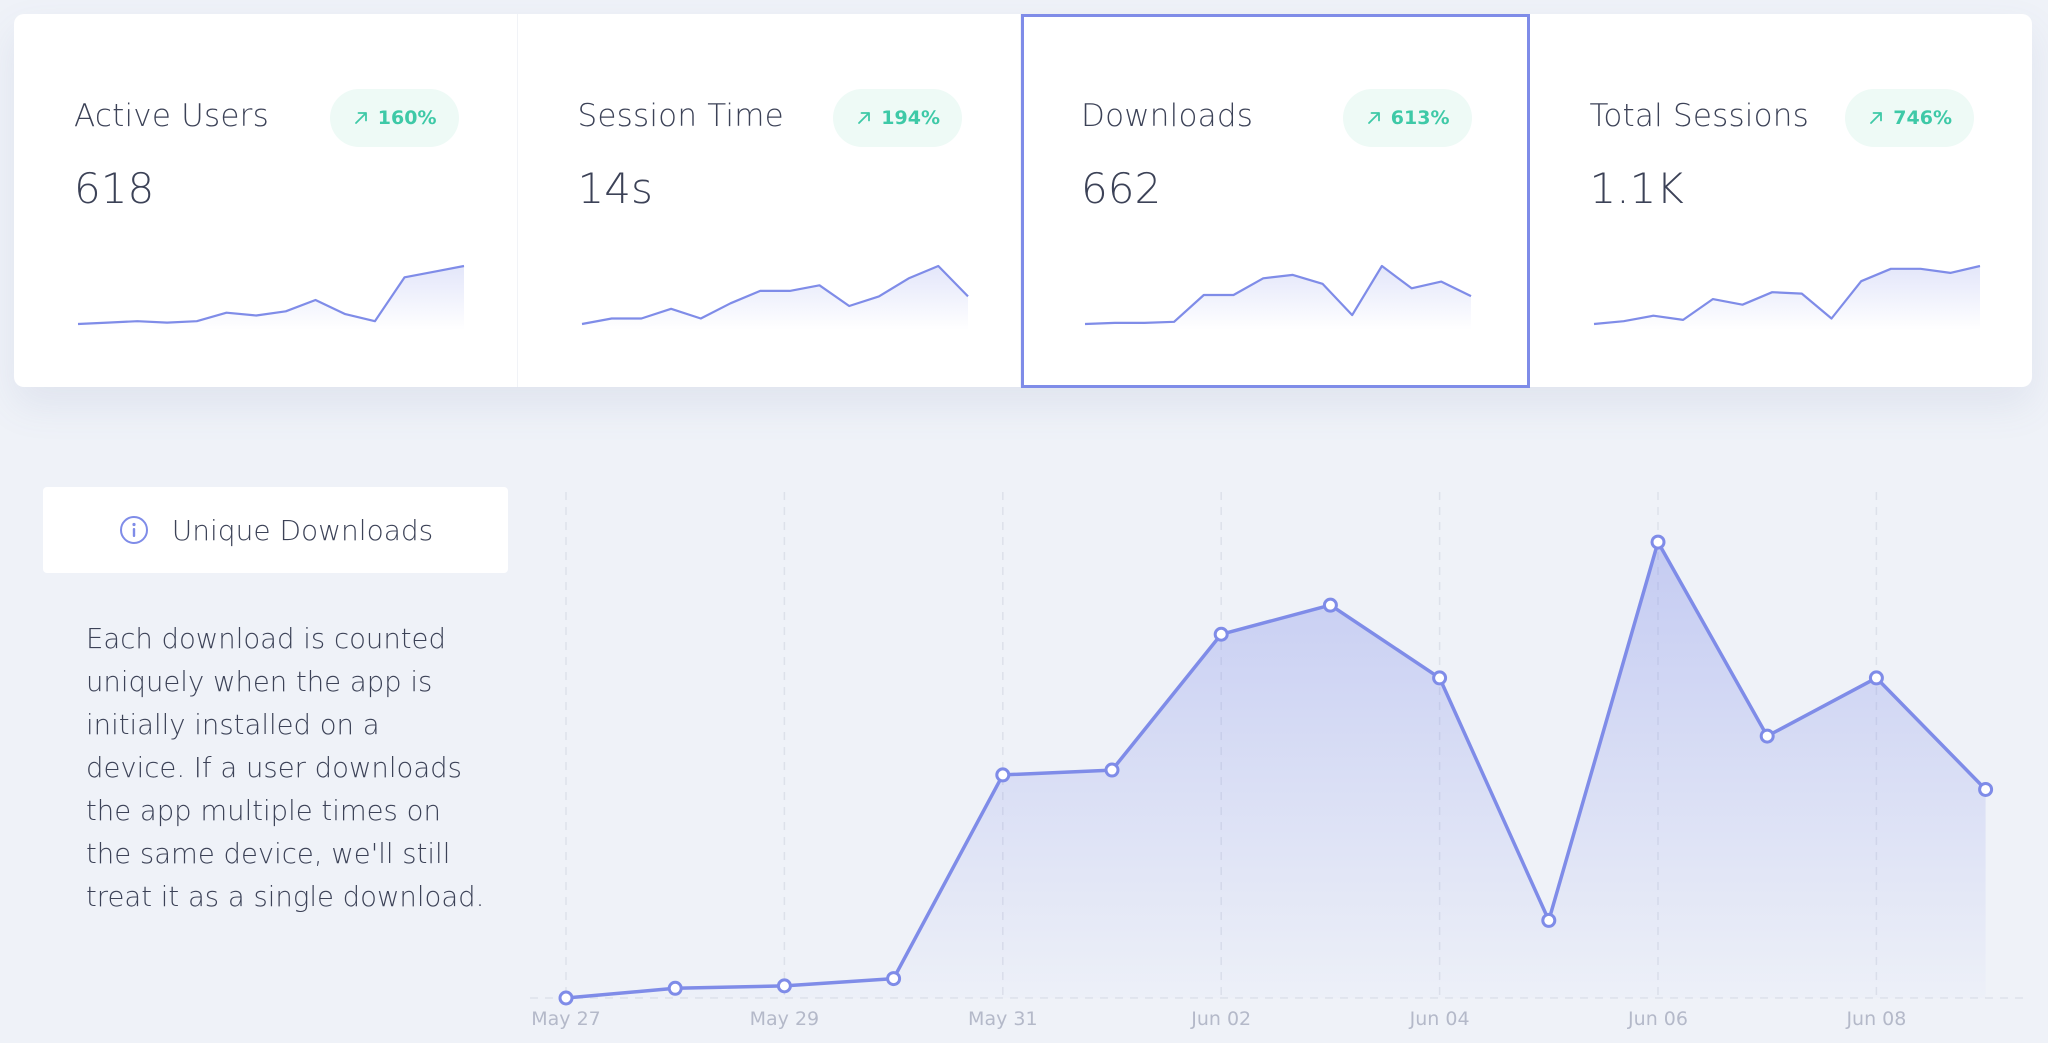 This screenshot has height=1043, width=2048. What do you see at coordinates (1922, 118) in the screenshot?
I see `change-value: 746%` at bounding box center [1922, 118].